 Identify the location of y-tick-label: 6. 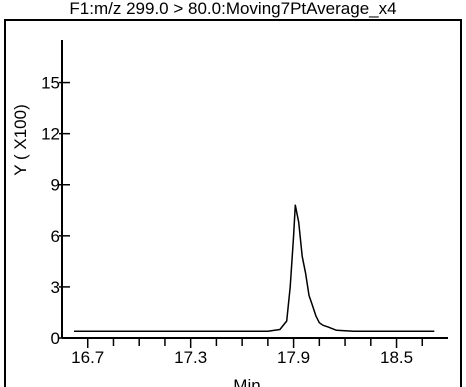
(55, 236).